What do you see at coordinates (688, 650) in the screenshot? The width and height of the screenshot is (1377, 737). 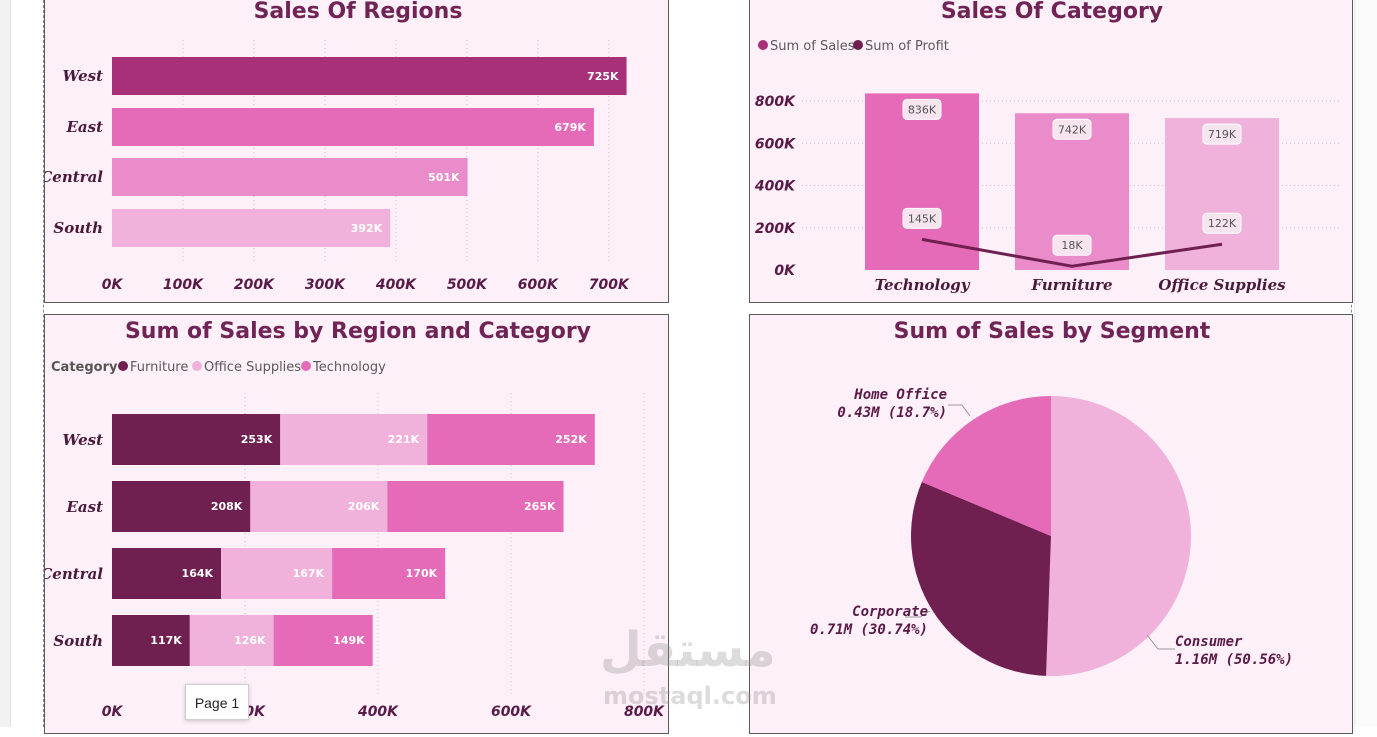 I see `watermark-arabic: مستقل` at bounding box center [688, 650].